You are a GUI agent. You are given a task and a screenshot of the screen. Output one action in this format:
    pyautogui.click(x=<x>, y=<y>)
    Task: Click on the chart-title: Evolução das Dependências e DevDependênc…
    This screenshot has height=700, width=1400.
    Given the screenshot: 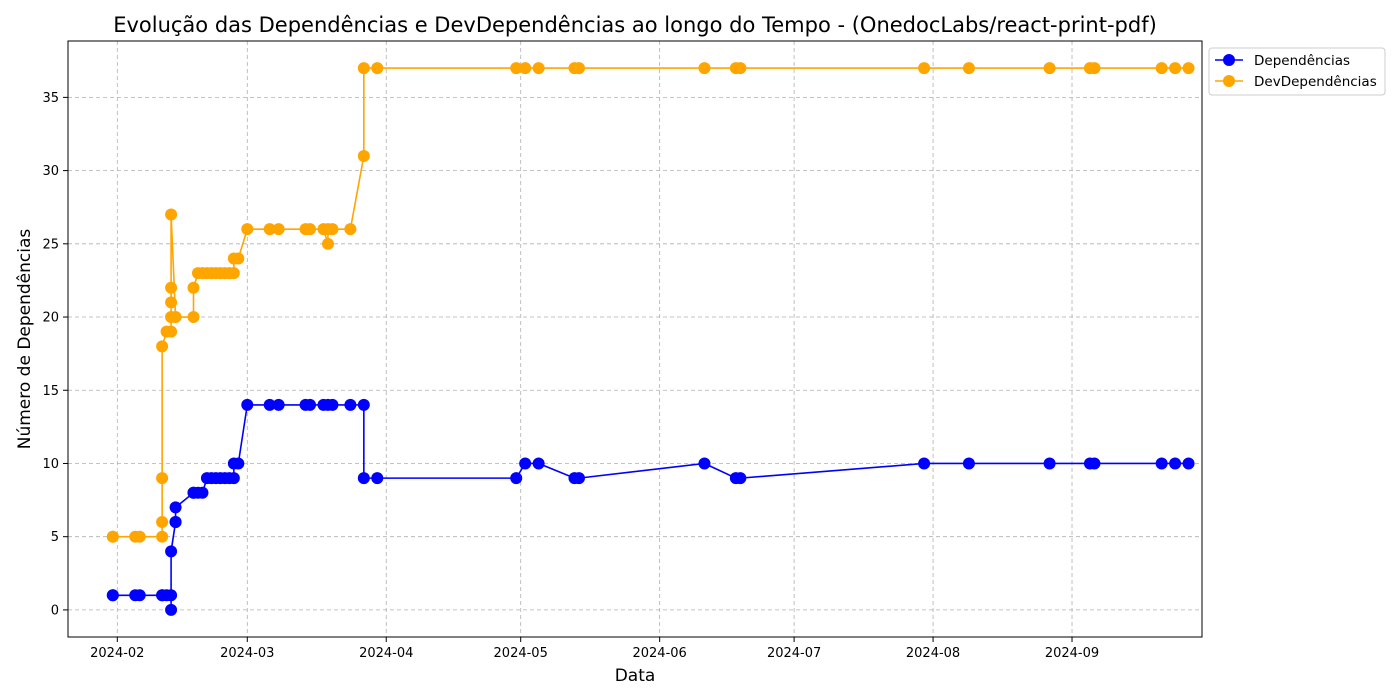 What is the action you would take?
    pyautogui.click(x=635, y=25)
    